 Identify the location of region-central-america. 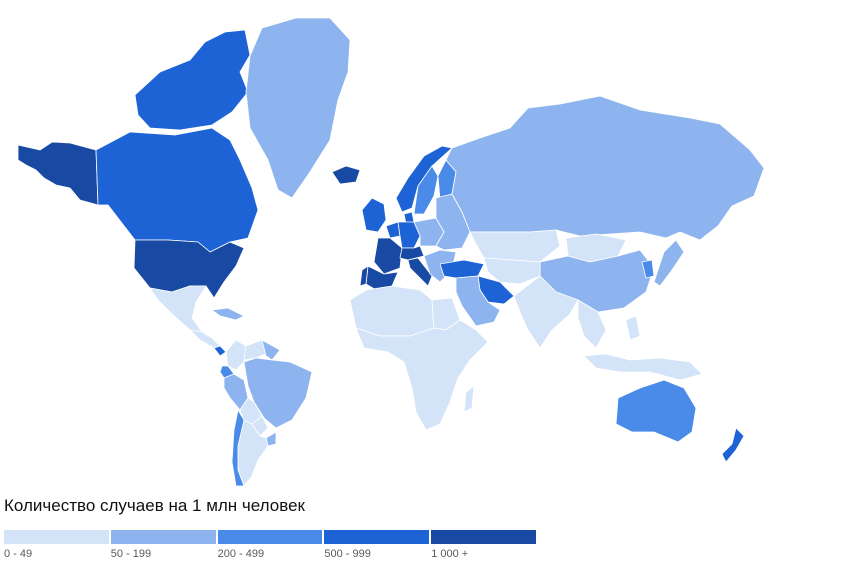
(205, 339).